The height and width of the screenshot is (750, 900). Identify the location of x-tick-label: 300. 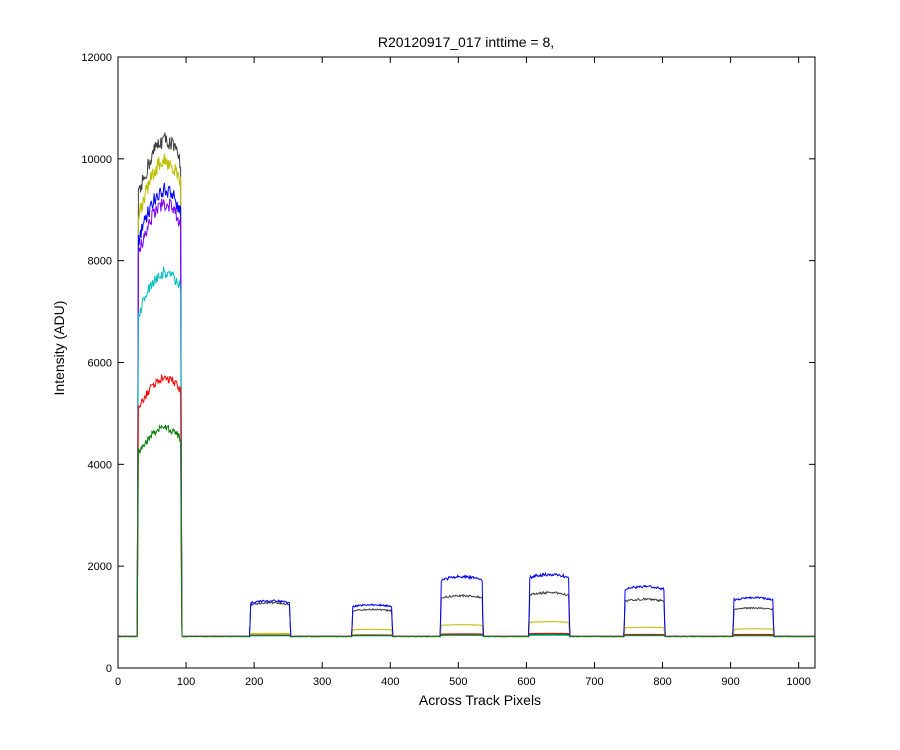
(322, 682).